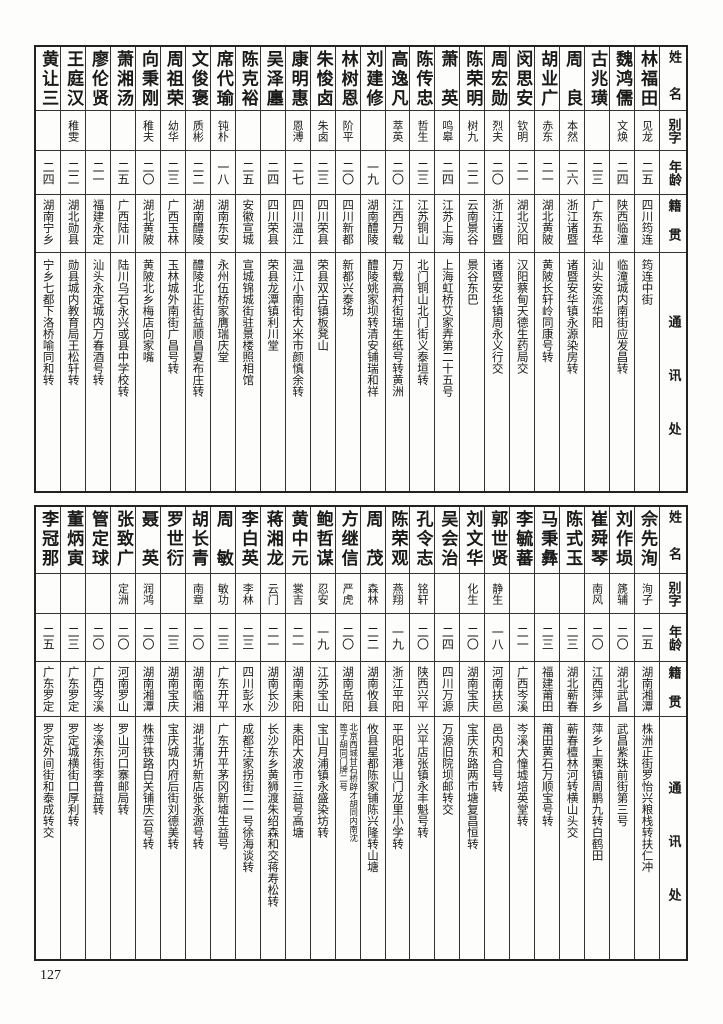 This screenshot has width=723, height=1024. What do you see at coordinates (172, 689) in the screenshot?
I see `person-origin: 湖南宝庆` at bounding box center [172, 689].